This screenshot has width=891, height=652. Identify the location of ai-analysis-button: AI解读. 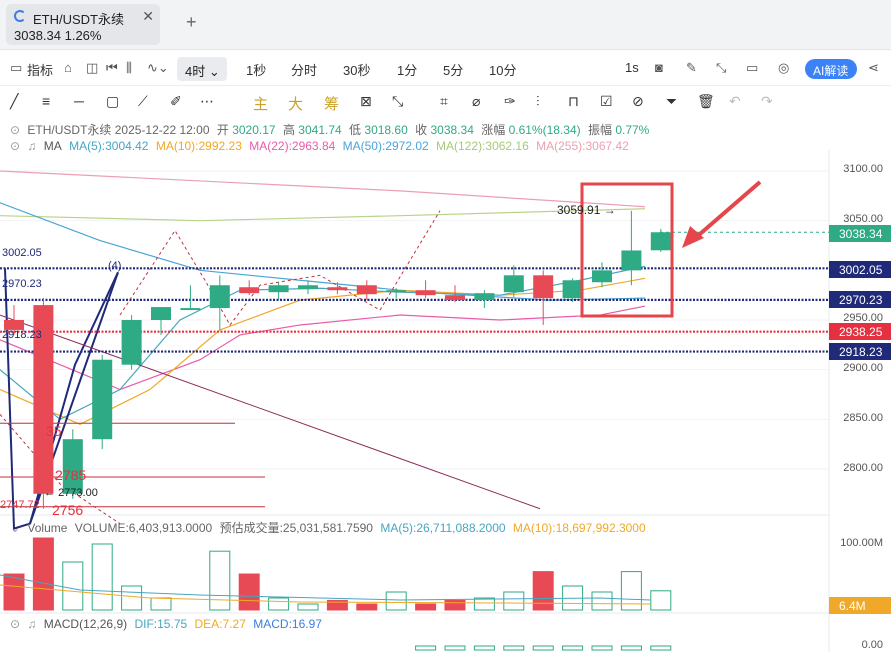
(831, 69).